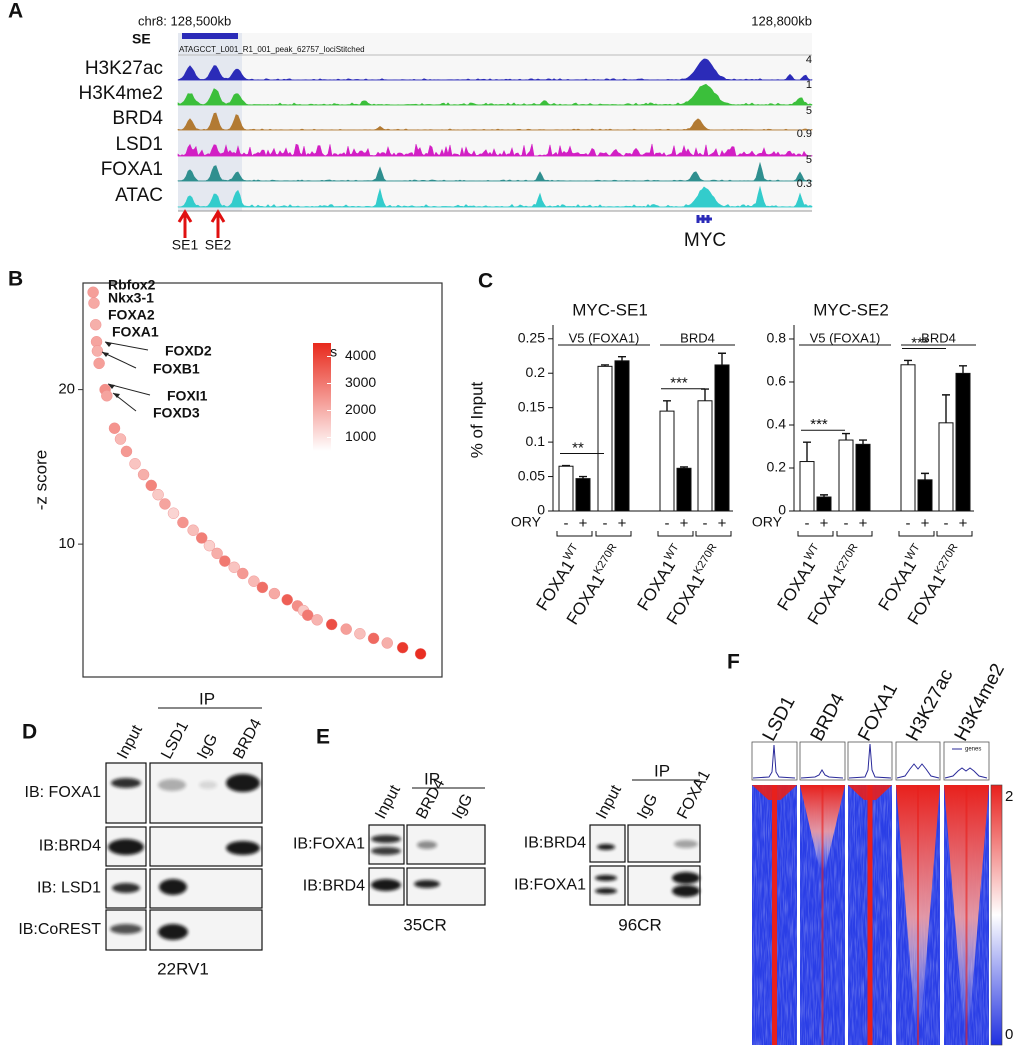  Describe the element at coordinates (733, 662) in the screenshot. I see `panel-label: F` at that location.